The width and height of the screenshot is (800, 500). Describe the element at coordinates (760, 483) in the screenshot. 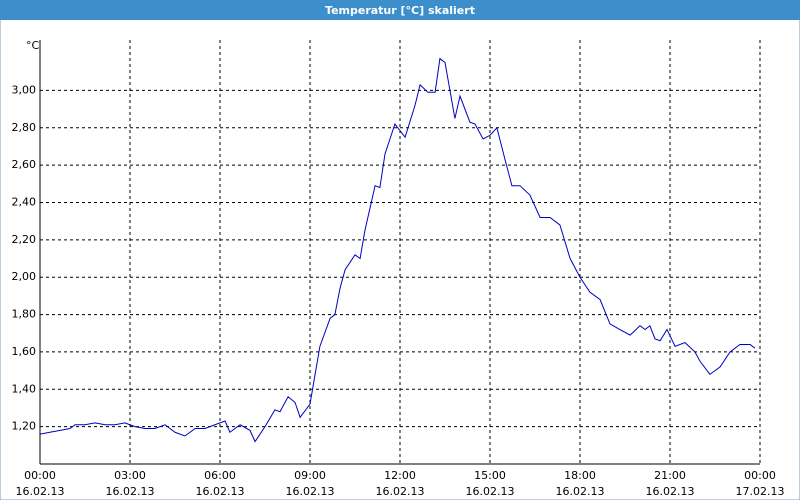

I see `x-tick-label: 00:00 17.02.13` at that location.